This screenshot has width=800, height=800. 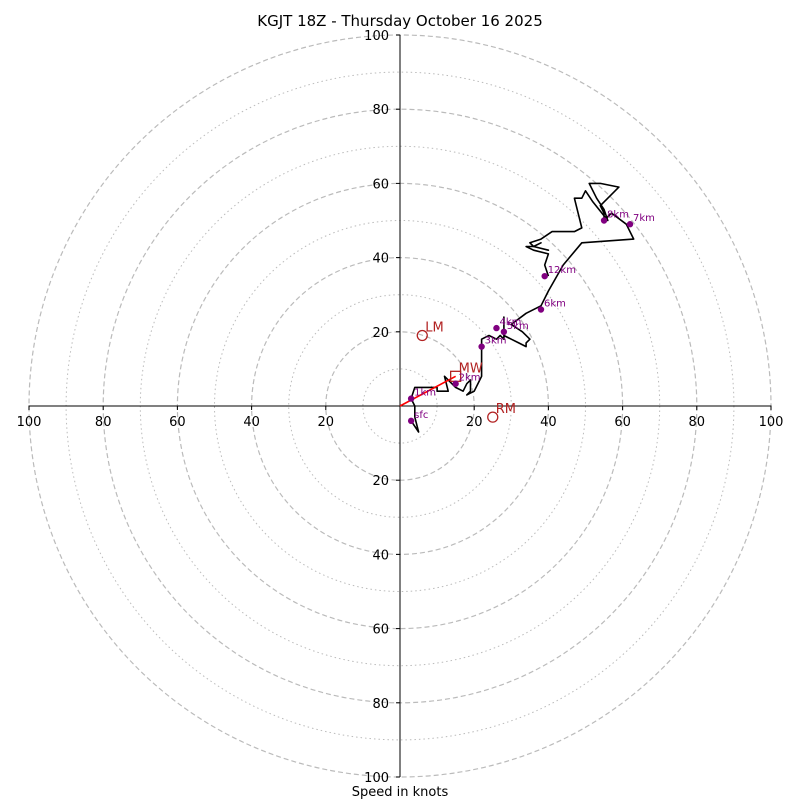 I want to click on chart-title: KGJT 18Z - Thursday October 16 2025, so click(x=399, y=21).